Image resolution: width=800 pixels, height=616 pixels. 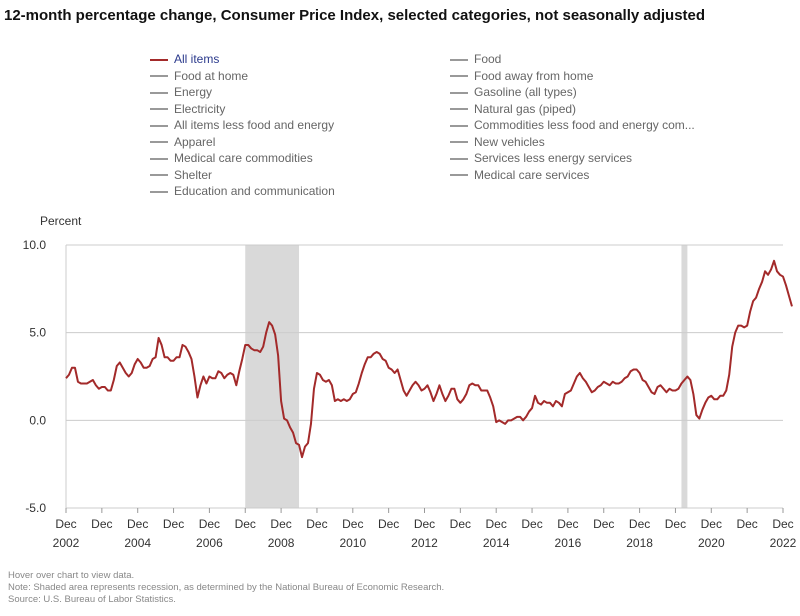 I want to click on legend-label: Apparel, so click(x=195, y=141).